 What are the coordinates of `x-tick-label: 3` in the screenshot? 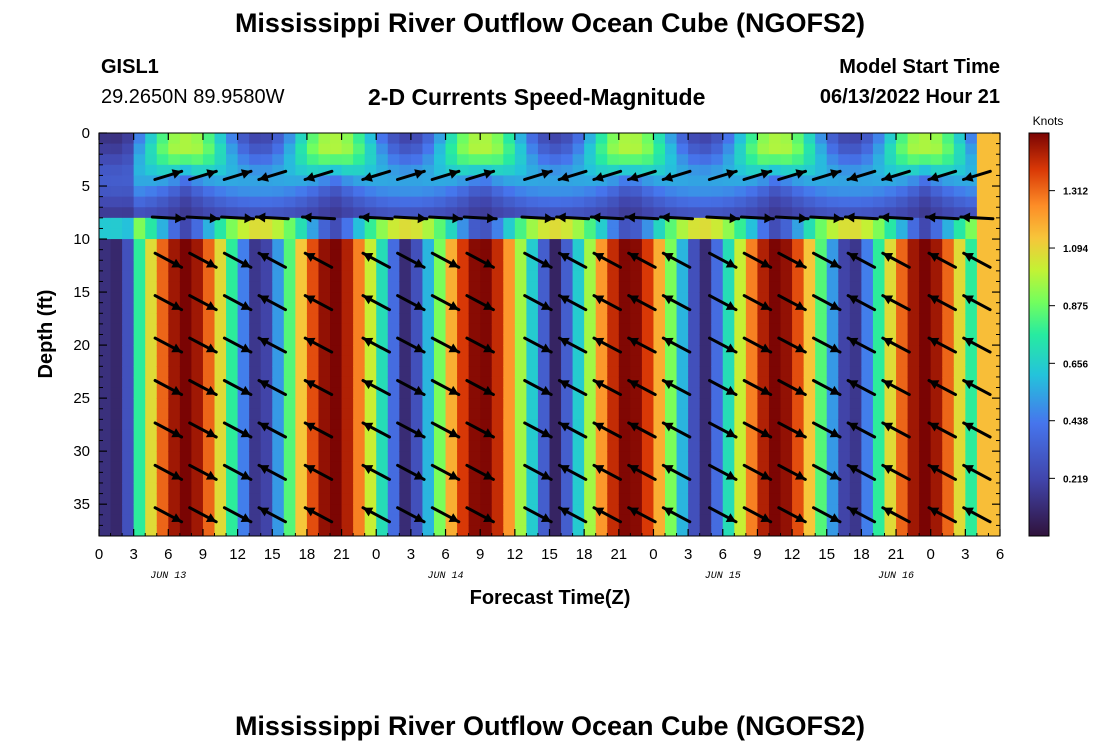 It's located at (688, 554).